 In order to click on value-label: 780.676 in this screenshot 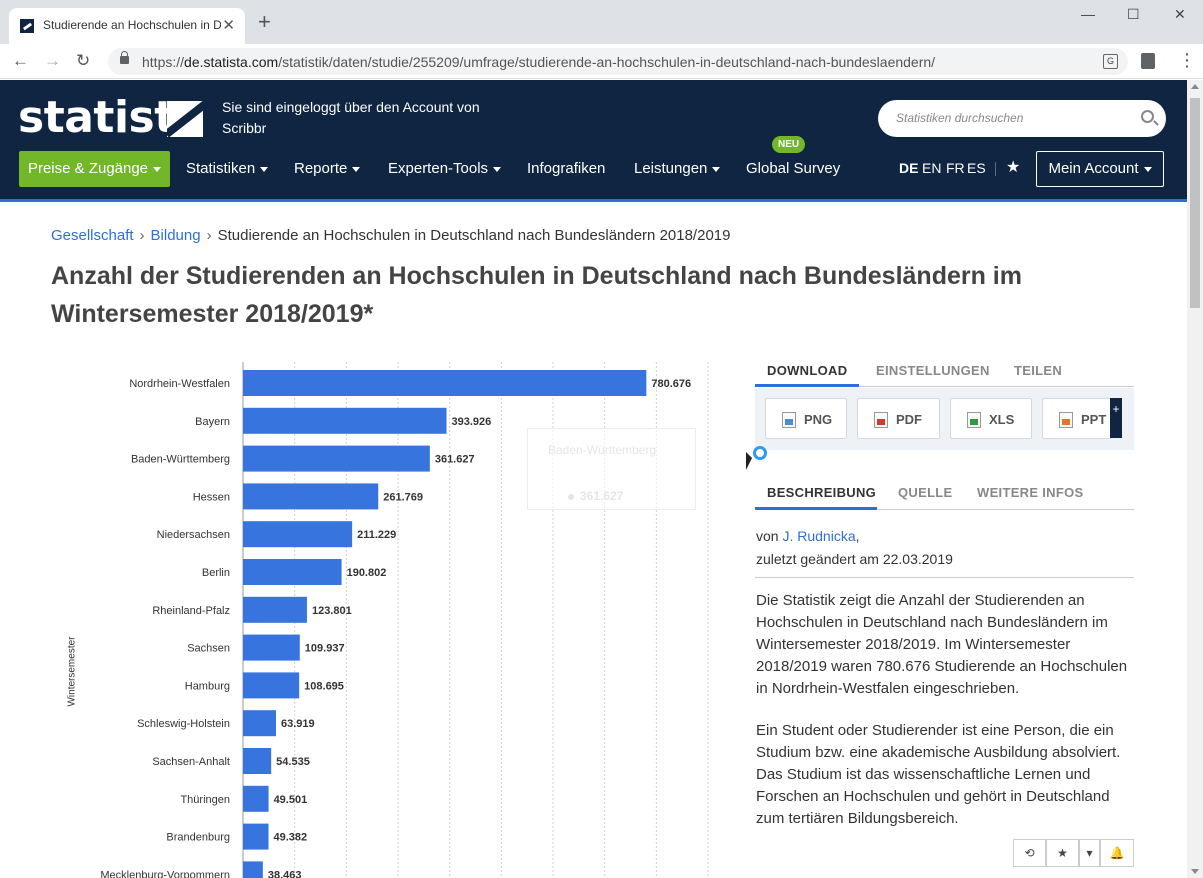, I will do `click(671, 384)`.